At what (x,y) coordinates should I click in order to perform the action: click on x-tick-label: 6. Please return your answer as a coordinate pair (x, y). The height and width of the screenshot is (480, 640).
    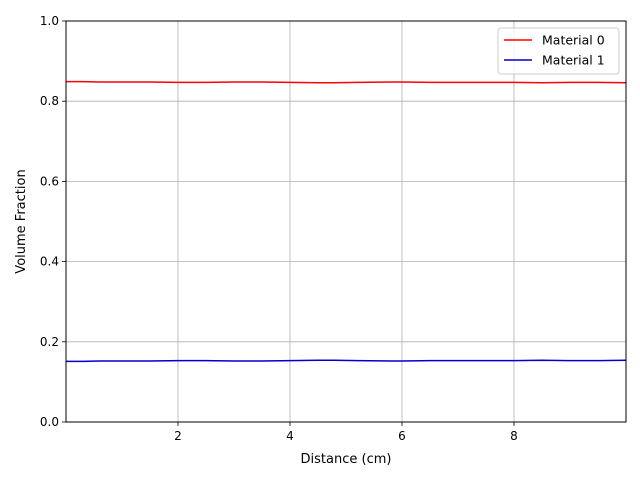
    Looking at the image, I should click on (402, 436).